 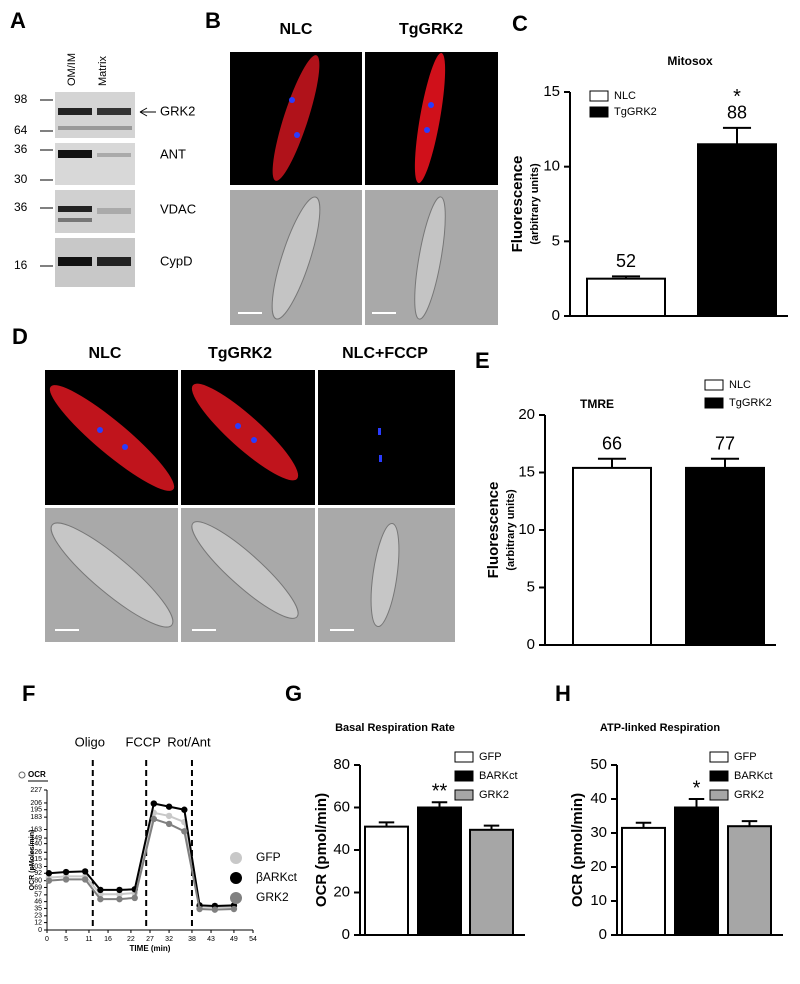 I want to click on panel-letter: C, so click(x=520, y=23).